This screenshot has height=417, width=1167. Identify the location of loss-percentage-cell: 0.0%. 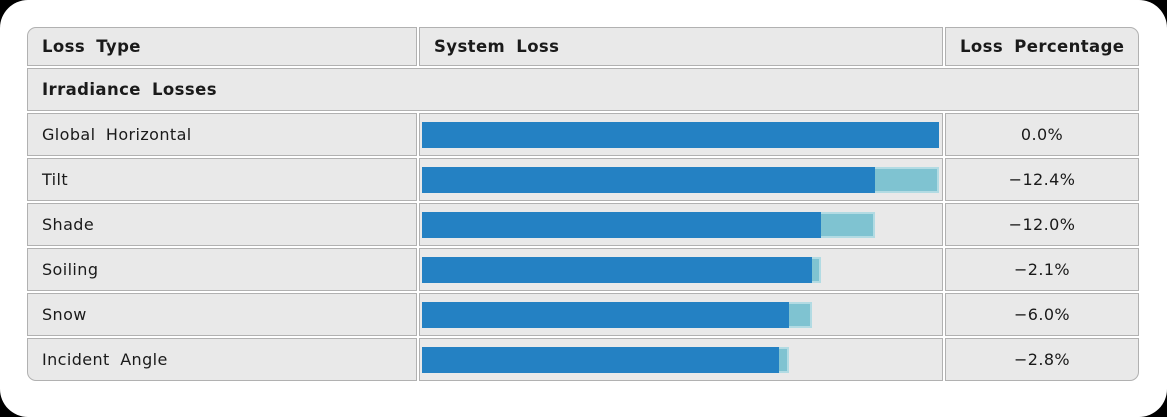
(1042, 134).